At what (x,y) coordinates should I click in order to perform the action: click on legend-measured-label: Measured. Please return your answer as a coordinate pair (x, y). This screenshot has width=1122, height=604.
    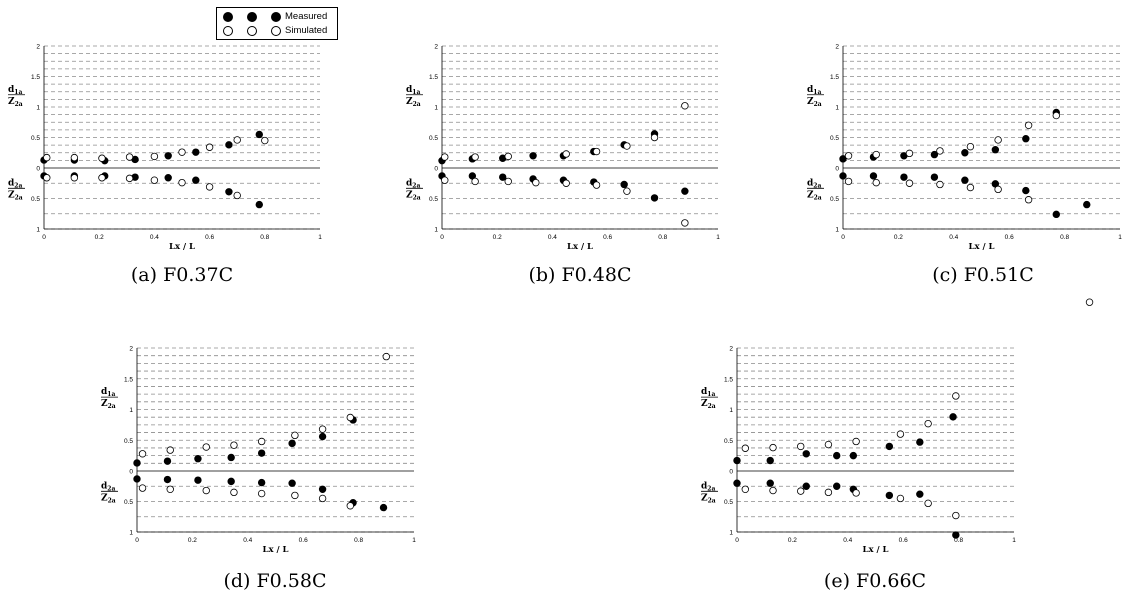
    Looking at the image, I should click on (306, 16).